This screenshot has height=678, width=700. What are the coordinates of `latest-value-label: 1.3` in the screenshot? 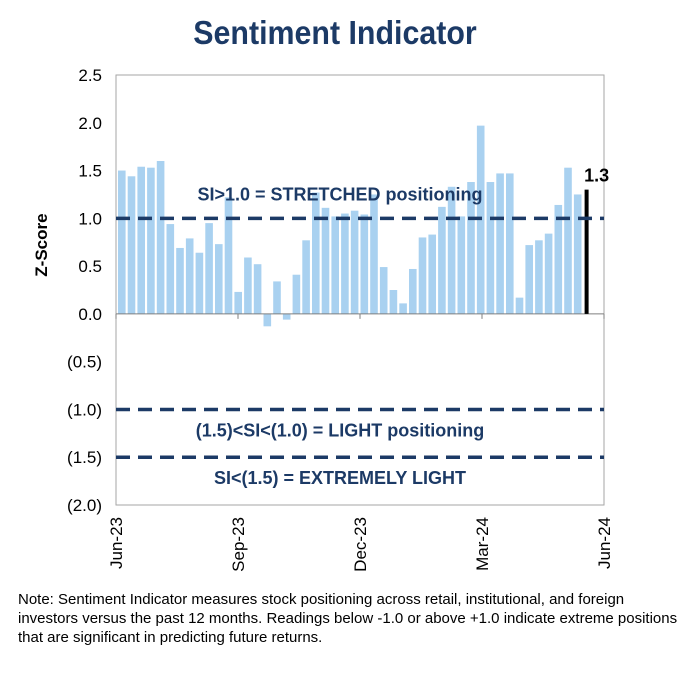 It's located at (596, 176).